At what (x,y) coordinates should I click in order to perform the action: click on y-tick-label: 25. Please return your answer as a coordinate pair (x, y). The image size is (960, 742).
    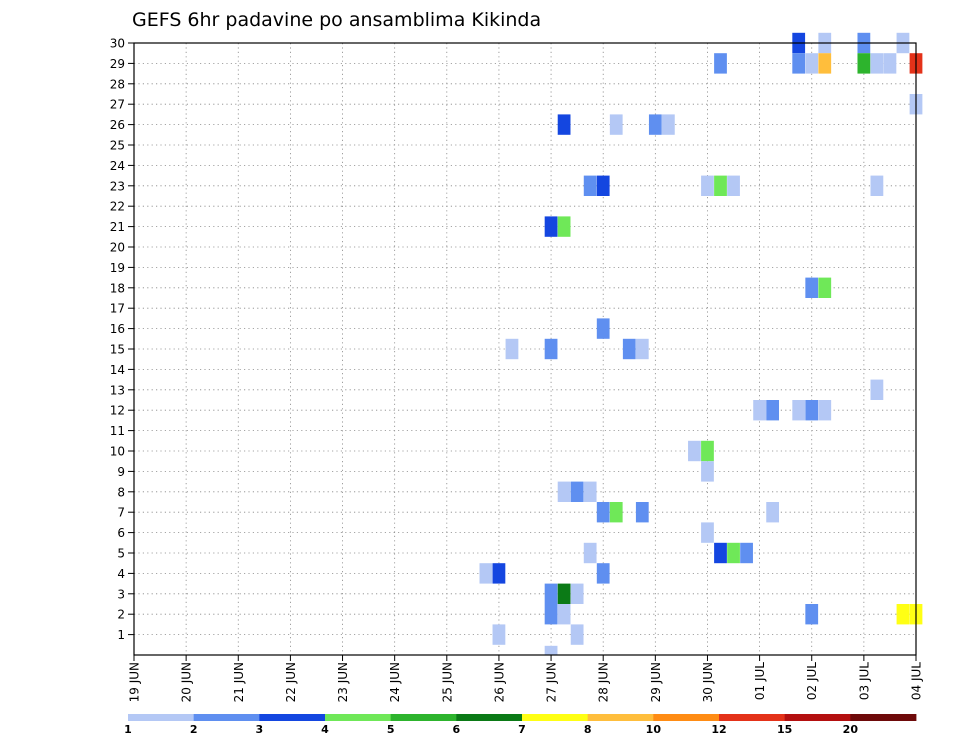
    Looking at the image, I should click on (117, 146).